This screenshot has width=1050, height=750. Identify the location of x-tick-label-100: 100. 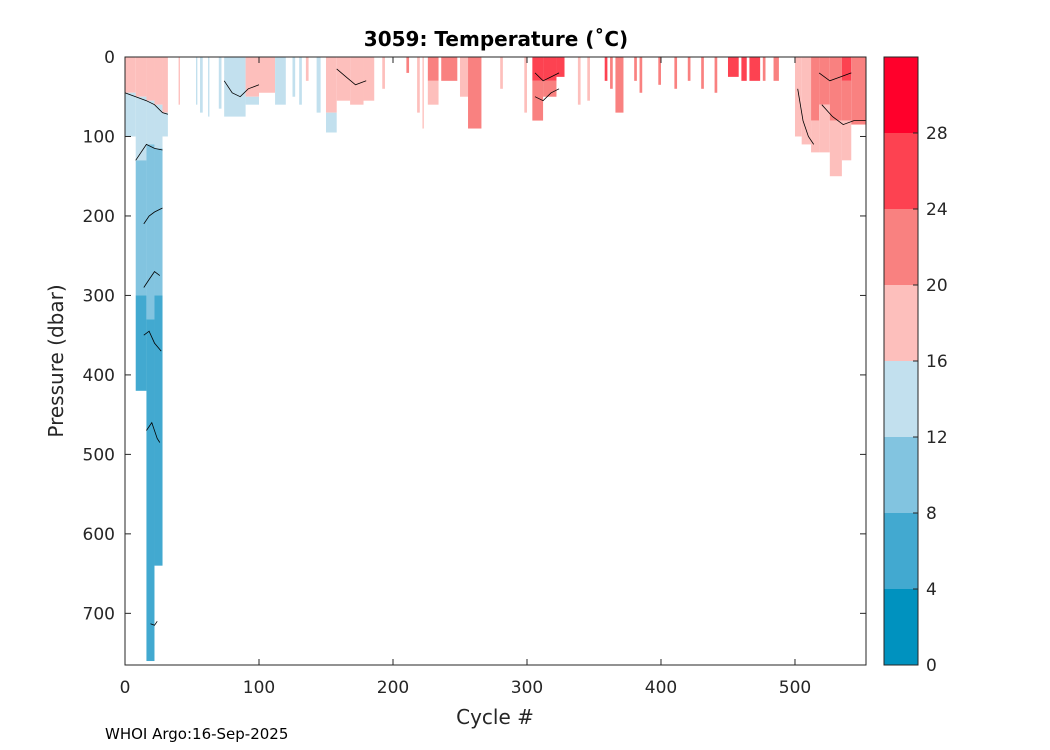
(259, 688).